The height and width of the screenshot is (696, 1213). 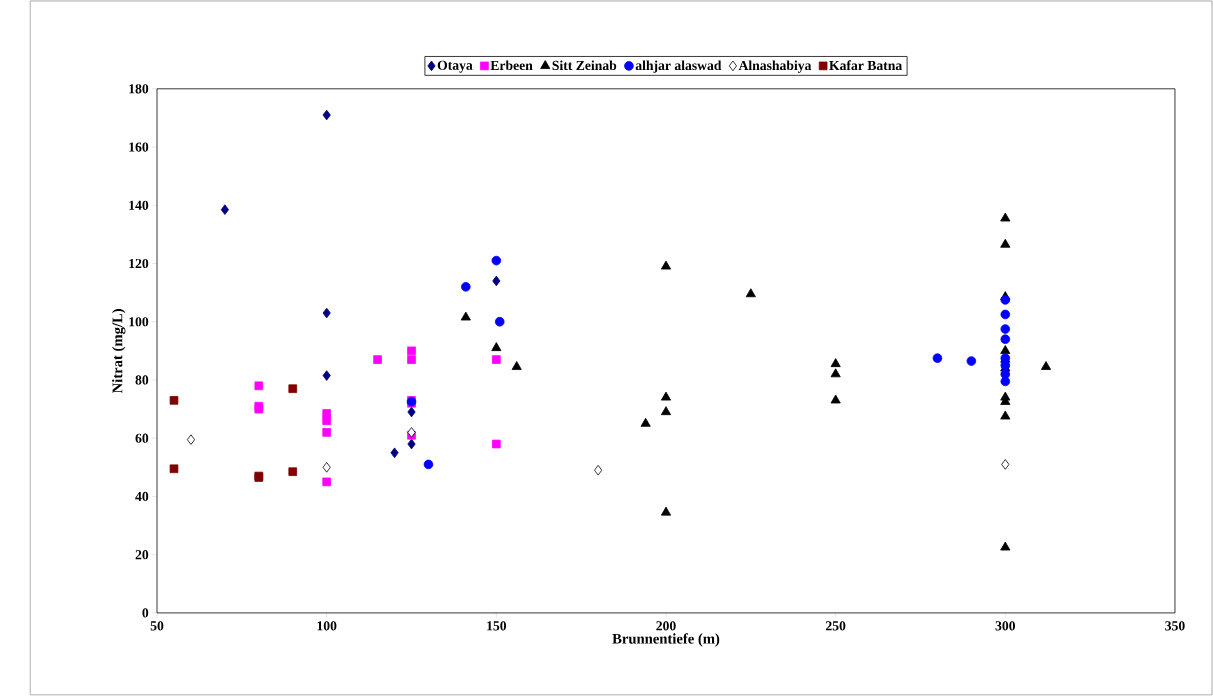 What do you see at coordinates (145, 613) in the screenshot?
I see `y-tick-label: 0` at bounding box center [145, 613].